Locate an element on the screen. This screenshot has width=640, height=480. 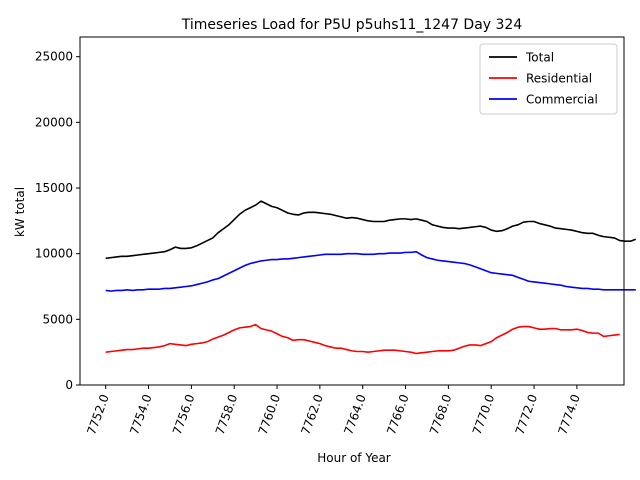
y-tick-label: 10000 is located at coordinates (54, 254).